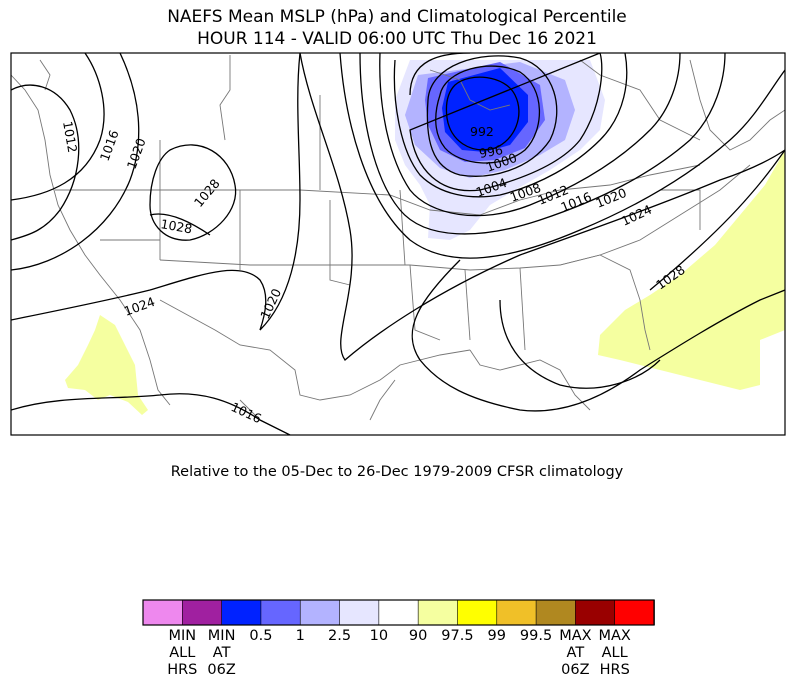 The width and height of the screenshot is (794, 689). I want to click on colorbar-label: 99, so click(497, 636).